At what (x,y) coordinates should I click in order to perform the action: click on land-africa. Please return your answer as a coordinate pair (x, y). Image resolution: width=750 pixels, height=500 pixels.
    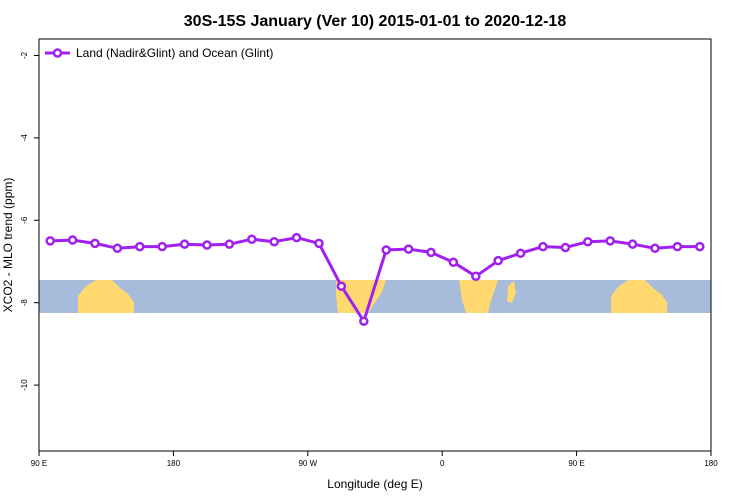
    Looking at the image, I should click on (478, 296).